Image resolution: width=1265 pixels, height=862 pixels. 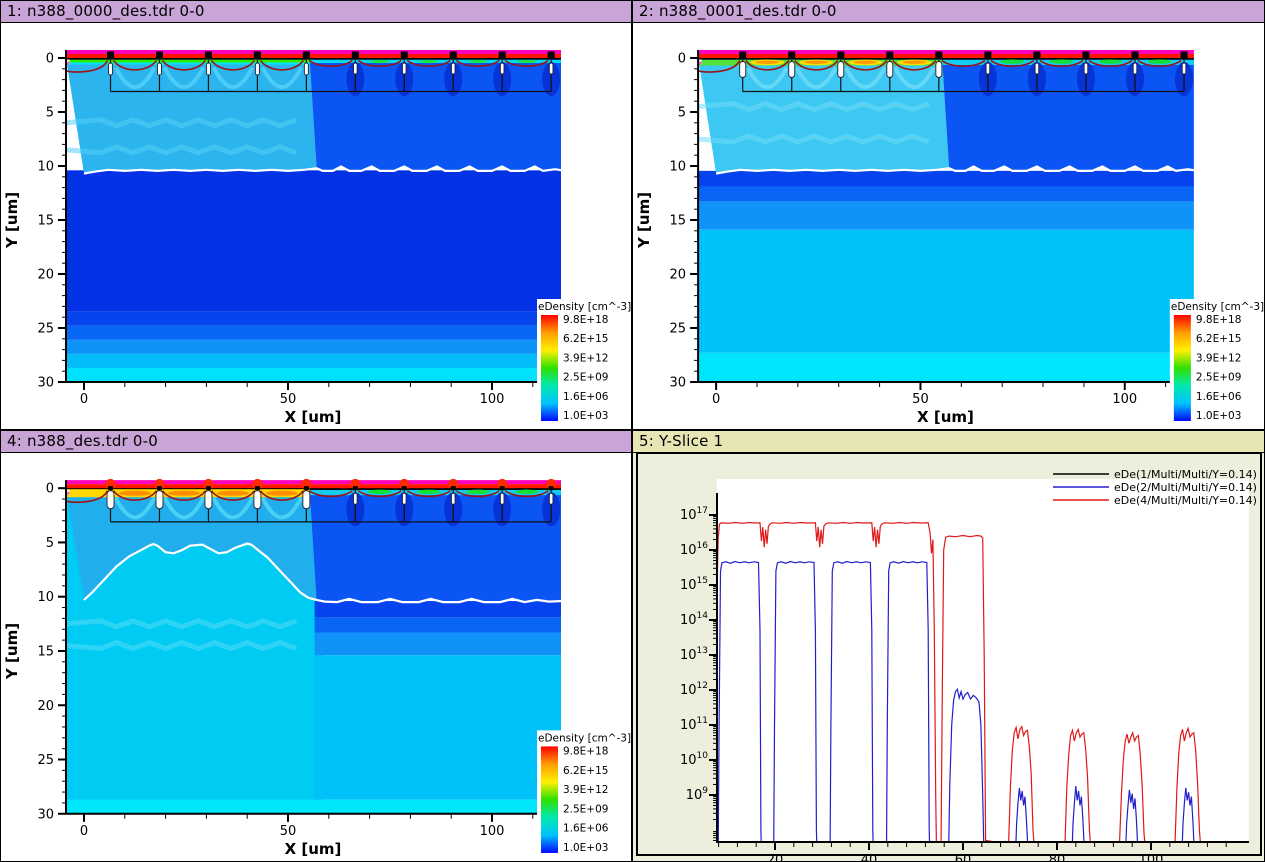 I want to click on colorbar-title: eDensity [cm^-3], so click(x=584, y=738).